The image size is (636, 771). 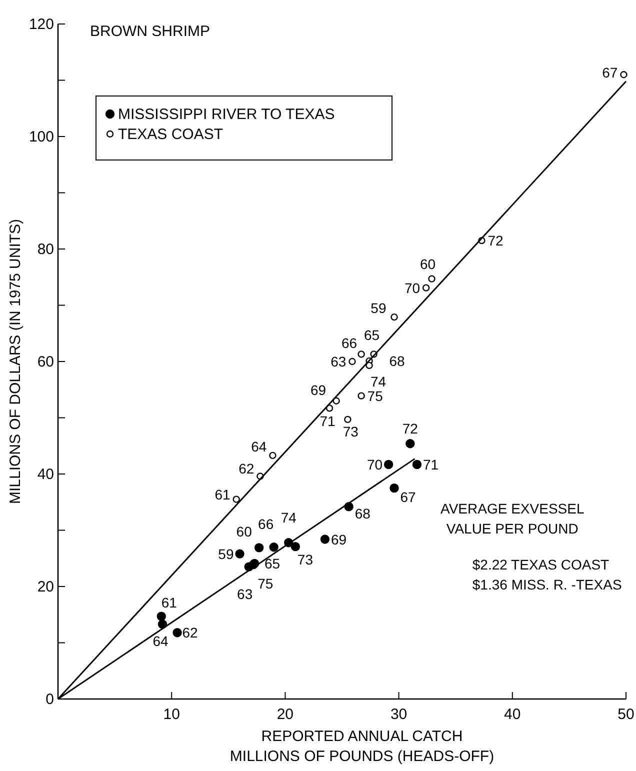 What do you see at coordinates (541, 564) in the screenshot?
I see `annotation: $2.22 TEXAS COAST` at bounding box center [541, 564].